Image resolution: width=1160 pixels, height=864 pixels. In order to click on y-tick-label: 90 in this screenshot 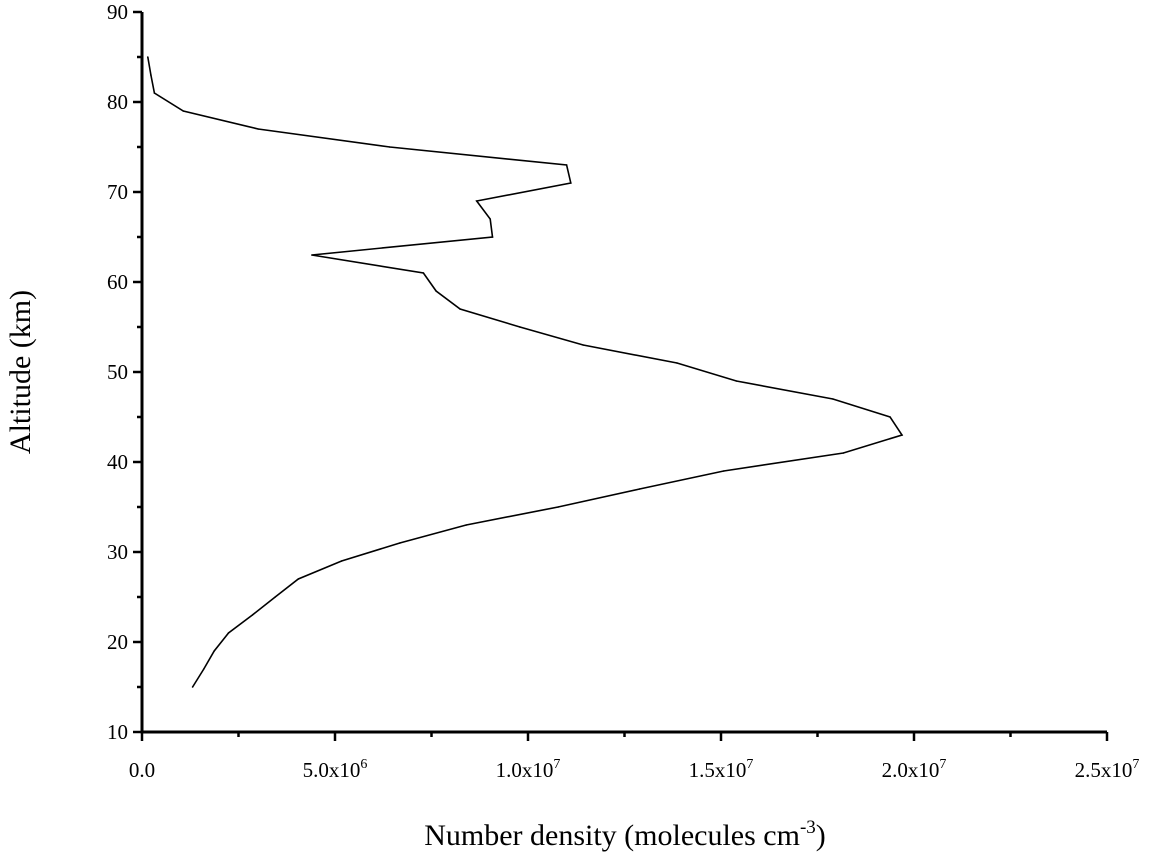, I will do `click(117, 12)`.